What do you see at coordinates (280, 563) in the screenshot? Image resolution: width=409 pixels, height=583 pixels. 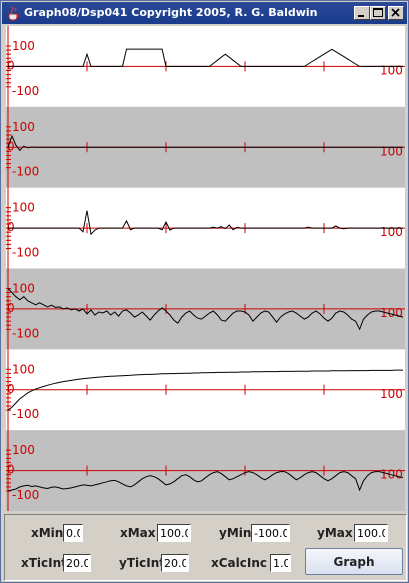 I see `xcalcinc-input` at bounding box center [280, 563].